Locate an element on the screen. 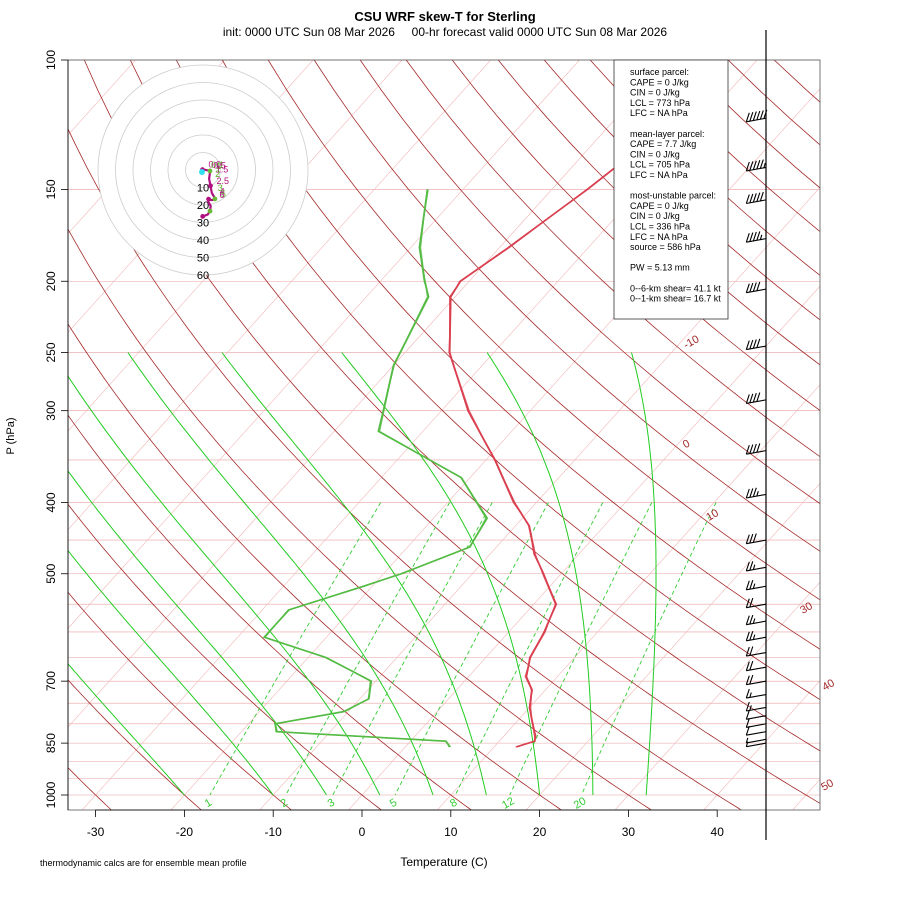 Image resolution: width=900 pixels, height=900 pixels. x-axis-label: Temperature (C) is located at coordinates (443, 862).